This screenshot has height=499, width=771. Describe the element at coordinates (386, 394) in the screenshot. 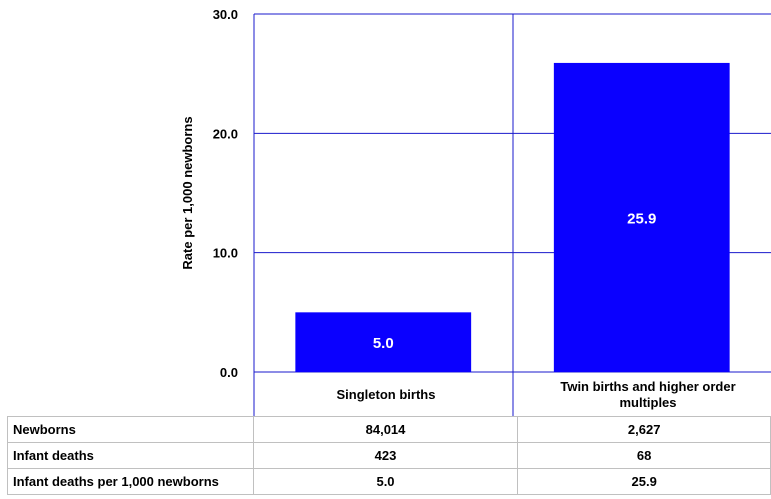

I see `category-label-singleton: Singleton births` at that location.